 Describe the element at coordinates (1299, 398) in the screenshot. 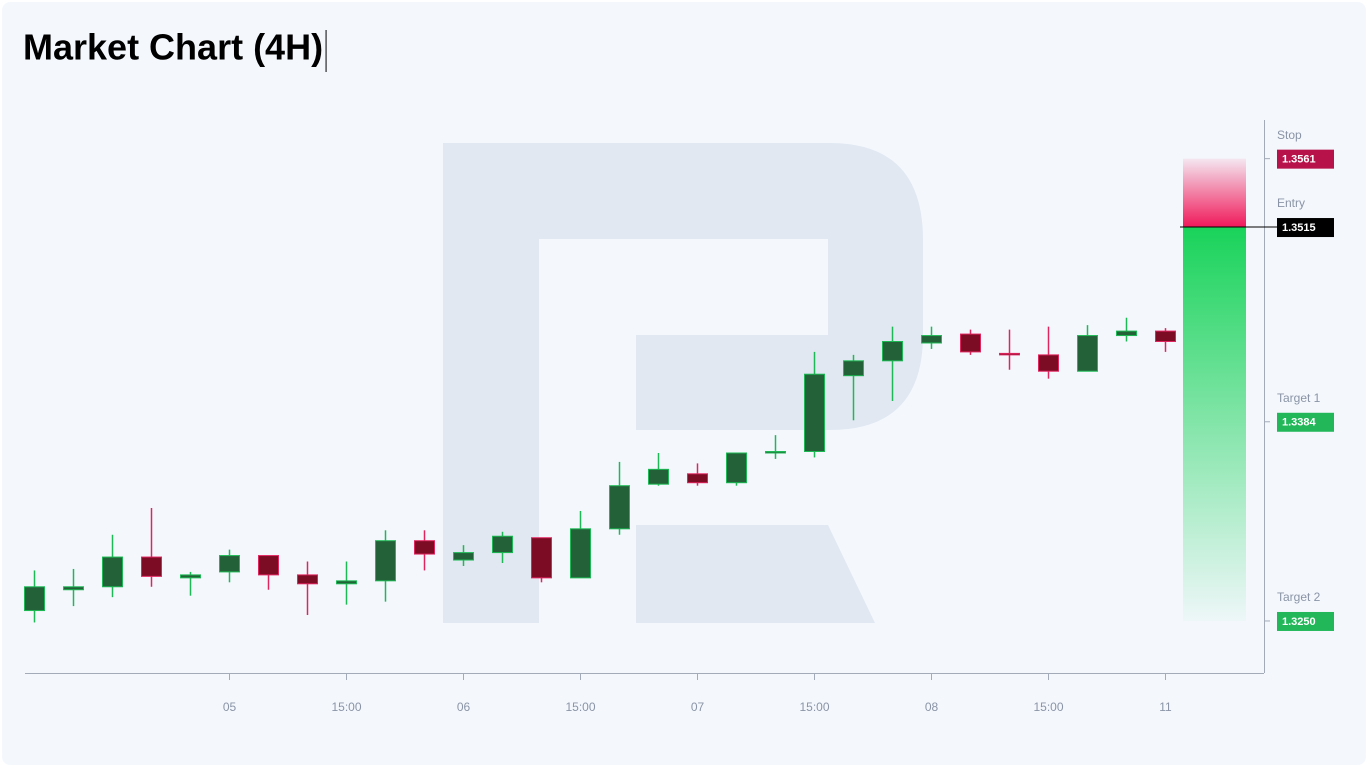

I see `level-name: Target 1` at that location.